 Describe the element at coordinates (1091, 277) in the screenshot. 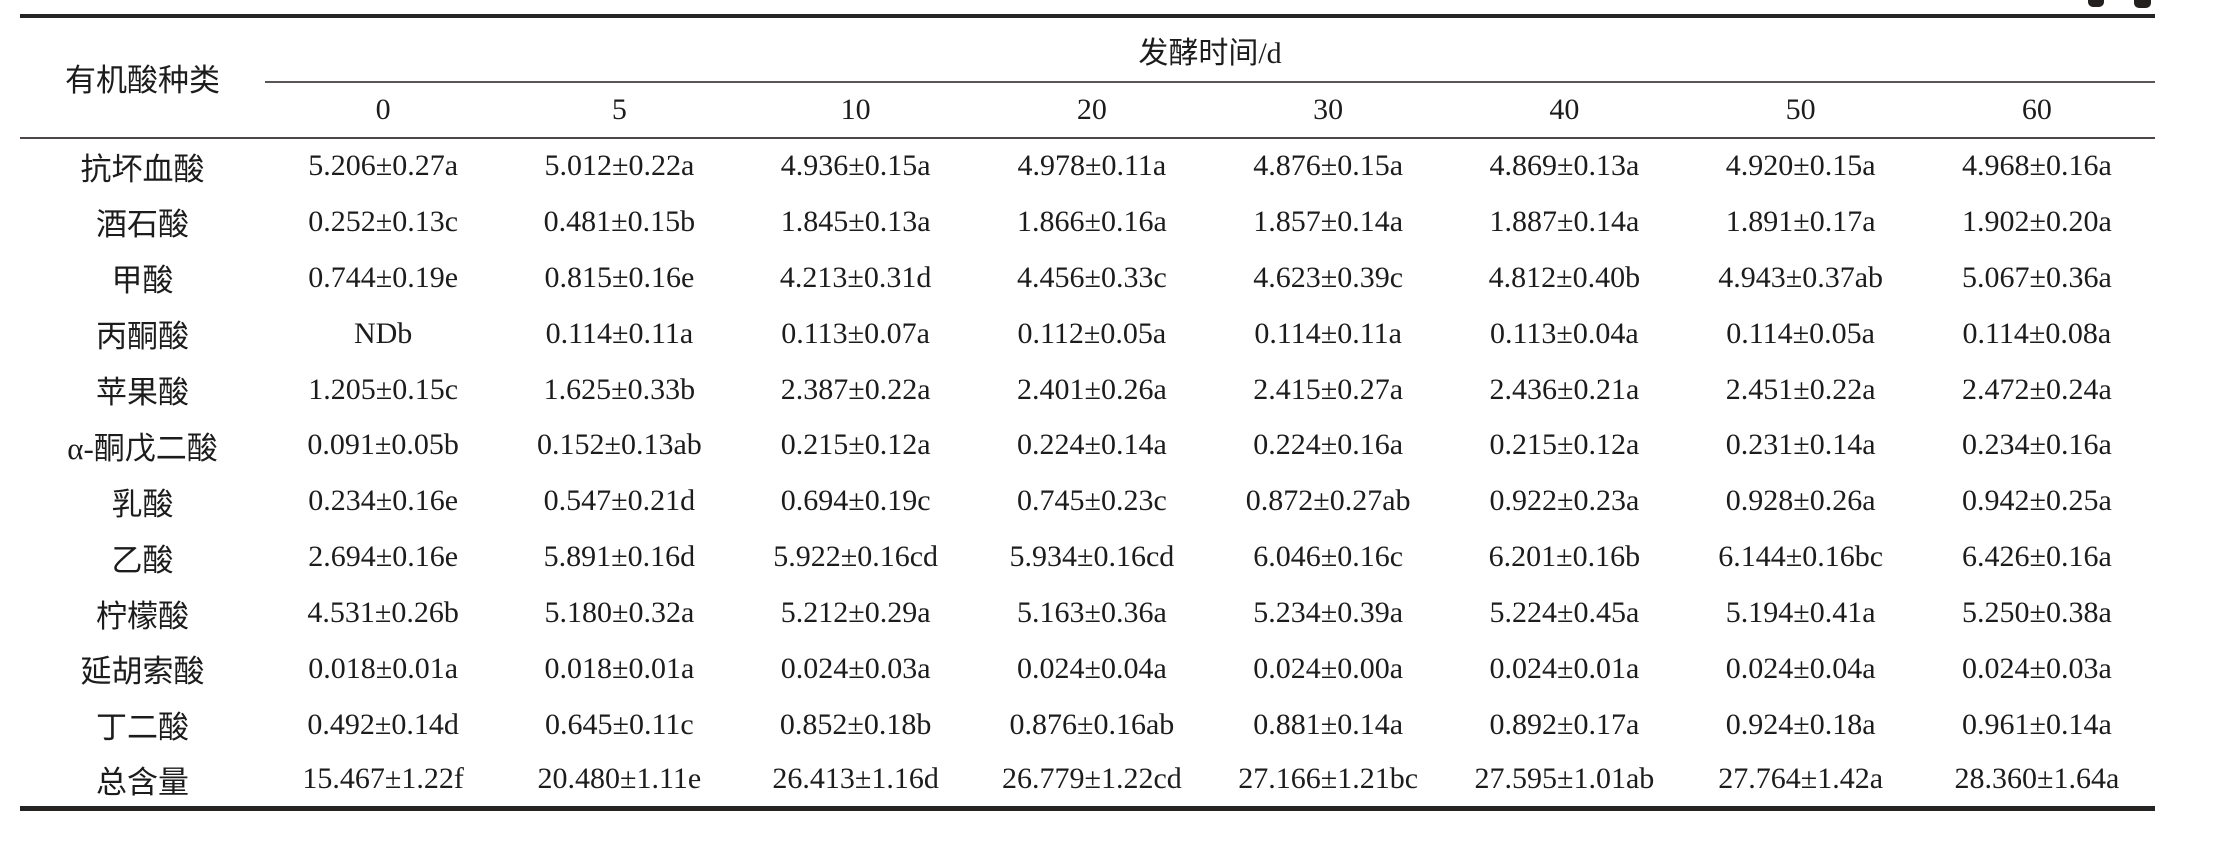

I see `cell: 4.456±0.33c` at that location.